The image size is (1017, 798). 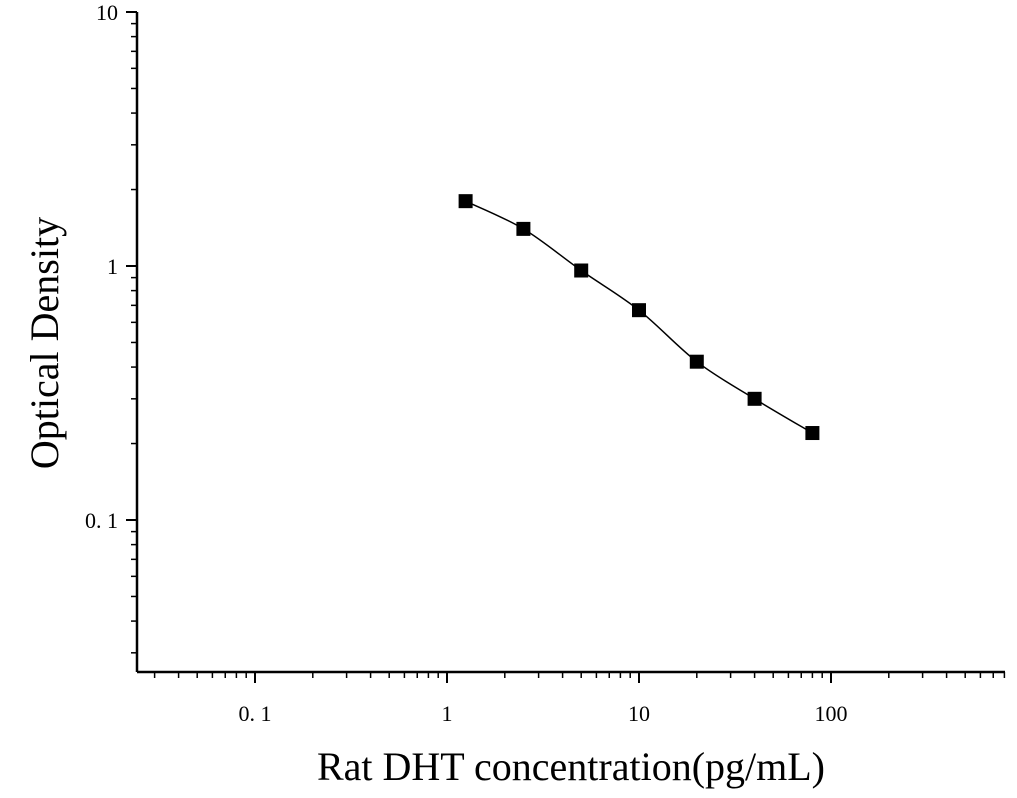 I want to click on x-tick-label: 100, so click(x=831, y=713).